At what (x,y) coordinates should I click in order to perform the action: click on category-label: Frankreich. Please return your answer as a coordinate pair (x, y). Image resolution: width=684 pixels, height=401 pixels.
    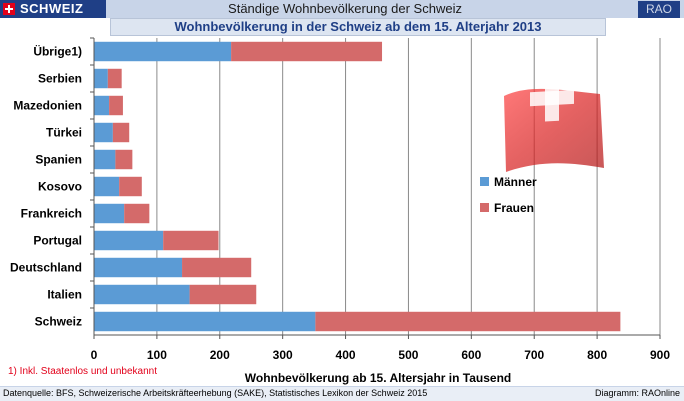
    Looking at the image, I should click on (51, 214).